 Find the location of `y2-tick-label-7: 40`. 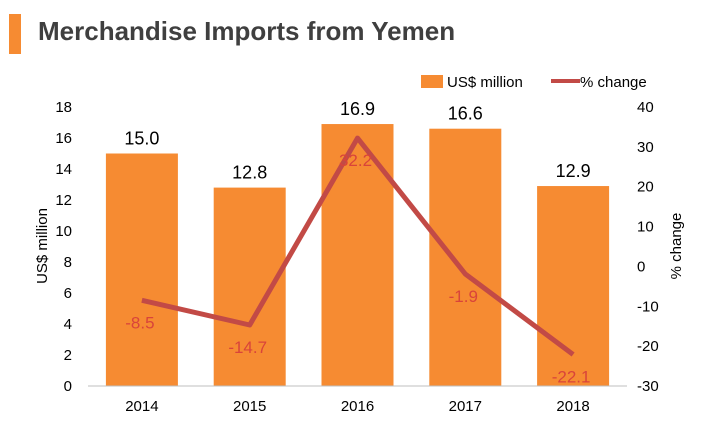

y2-tick-label-7: 40 is located at coordinates (645, 107).